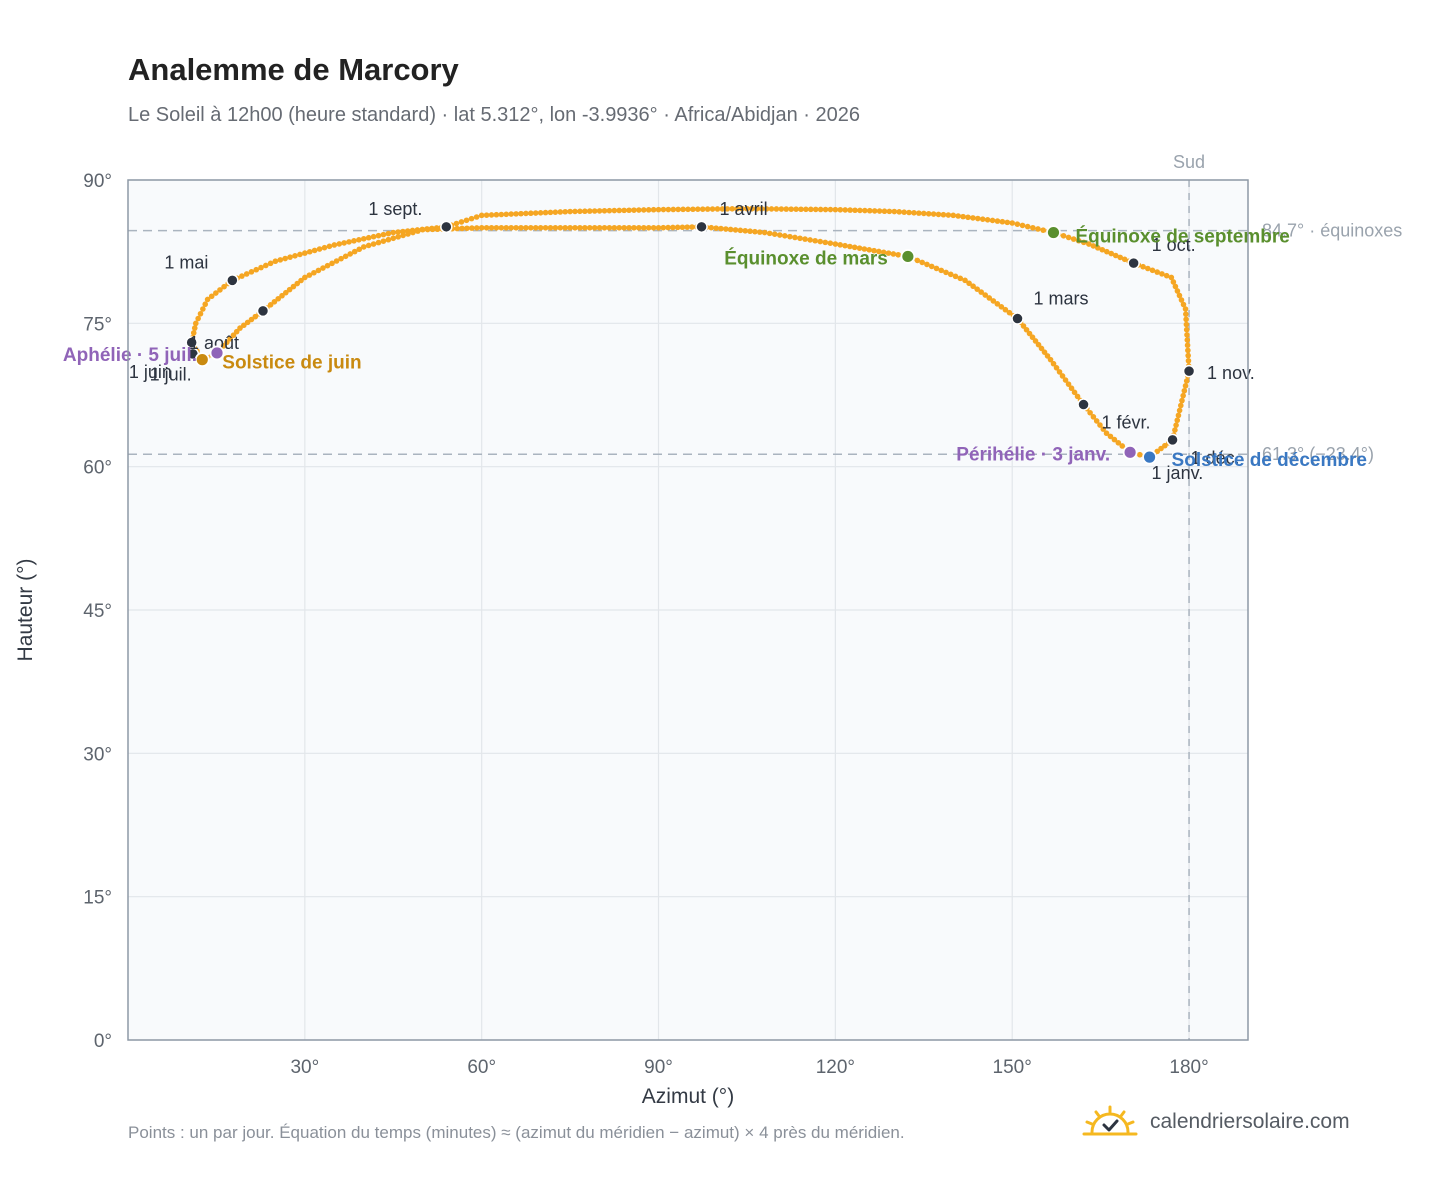  Describe the element at coordinates (1231, 373) in the screenshot. I see `month-label: 1 nov.` at that location.